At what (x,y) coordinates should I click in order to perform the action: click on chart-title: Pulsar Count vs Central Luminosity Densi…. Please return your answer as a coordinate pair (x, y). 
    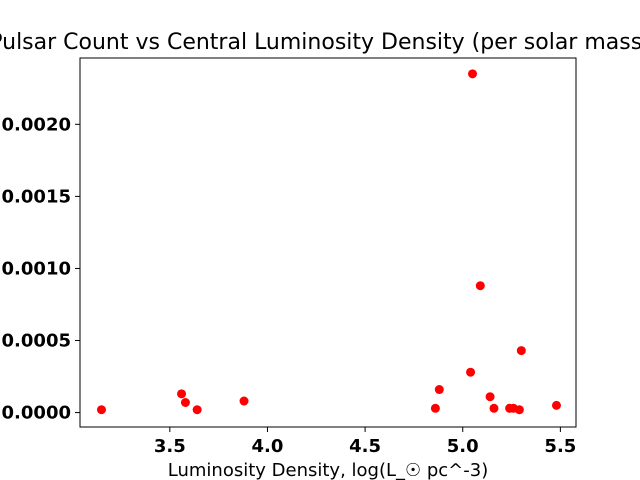
    Looking at the image, I should click on (320, 42).